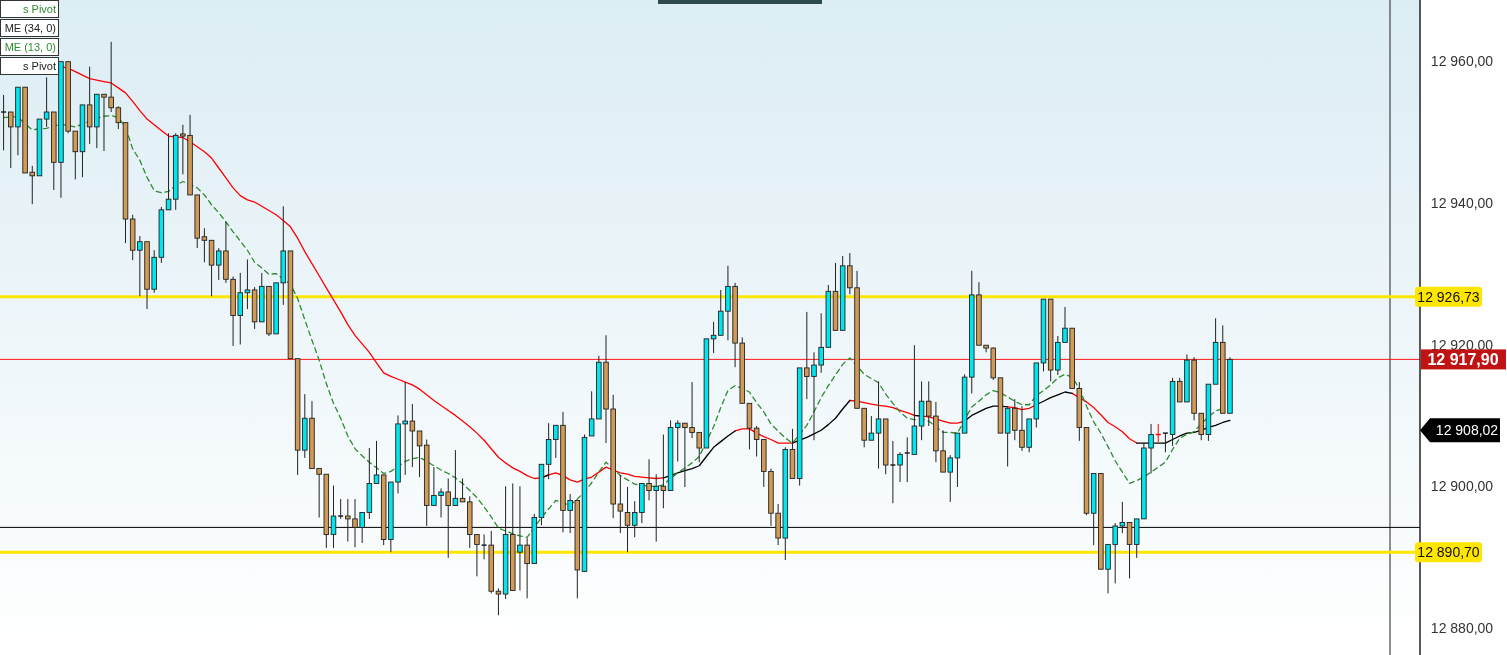  I want to click on y-tick-label: 12 940,00, so click(1462, 202).